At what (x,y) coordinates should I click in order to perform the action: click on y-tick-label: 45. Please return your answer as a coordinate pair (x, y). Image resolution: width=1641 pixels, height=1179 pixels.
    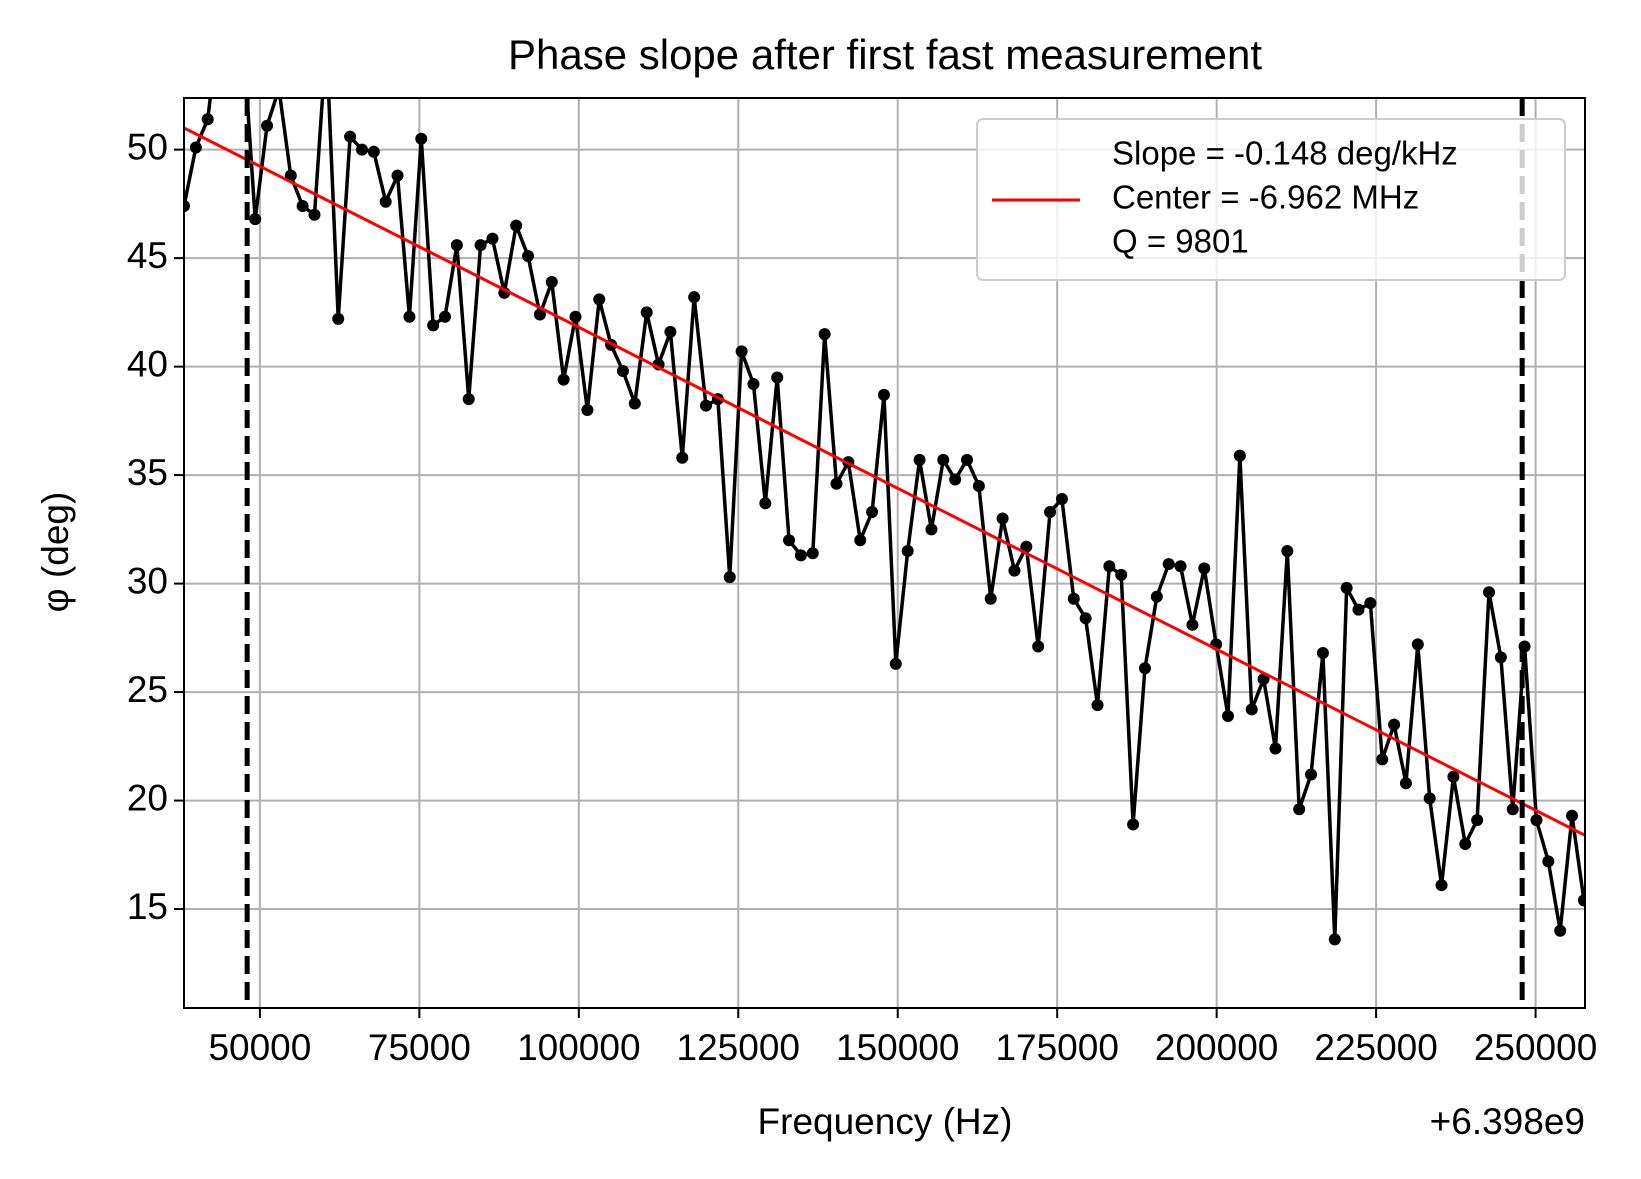
    Looking at the image, I should click on (147, 255).